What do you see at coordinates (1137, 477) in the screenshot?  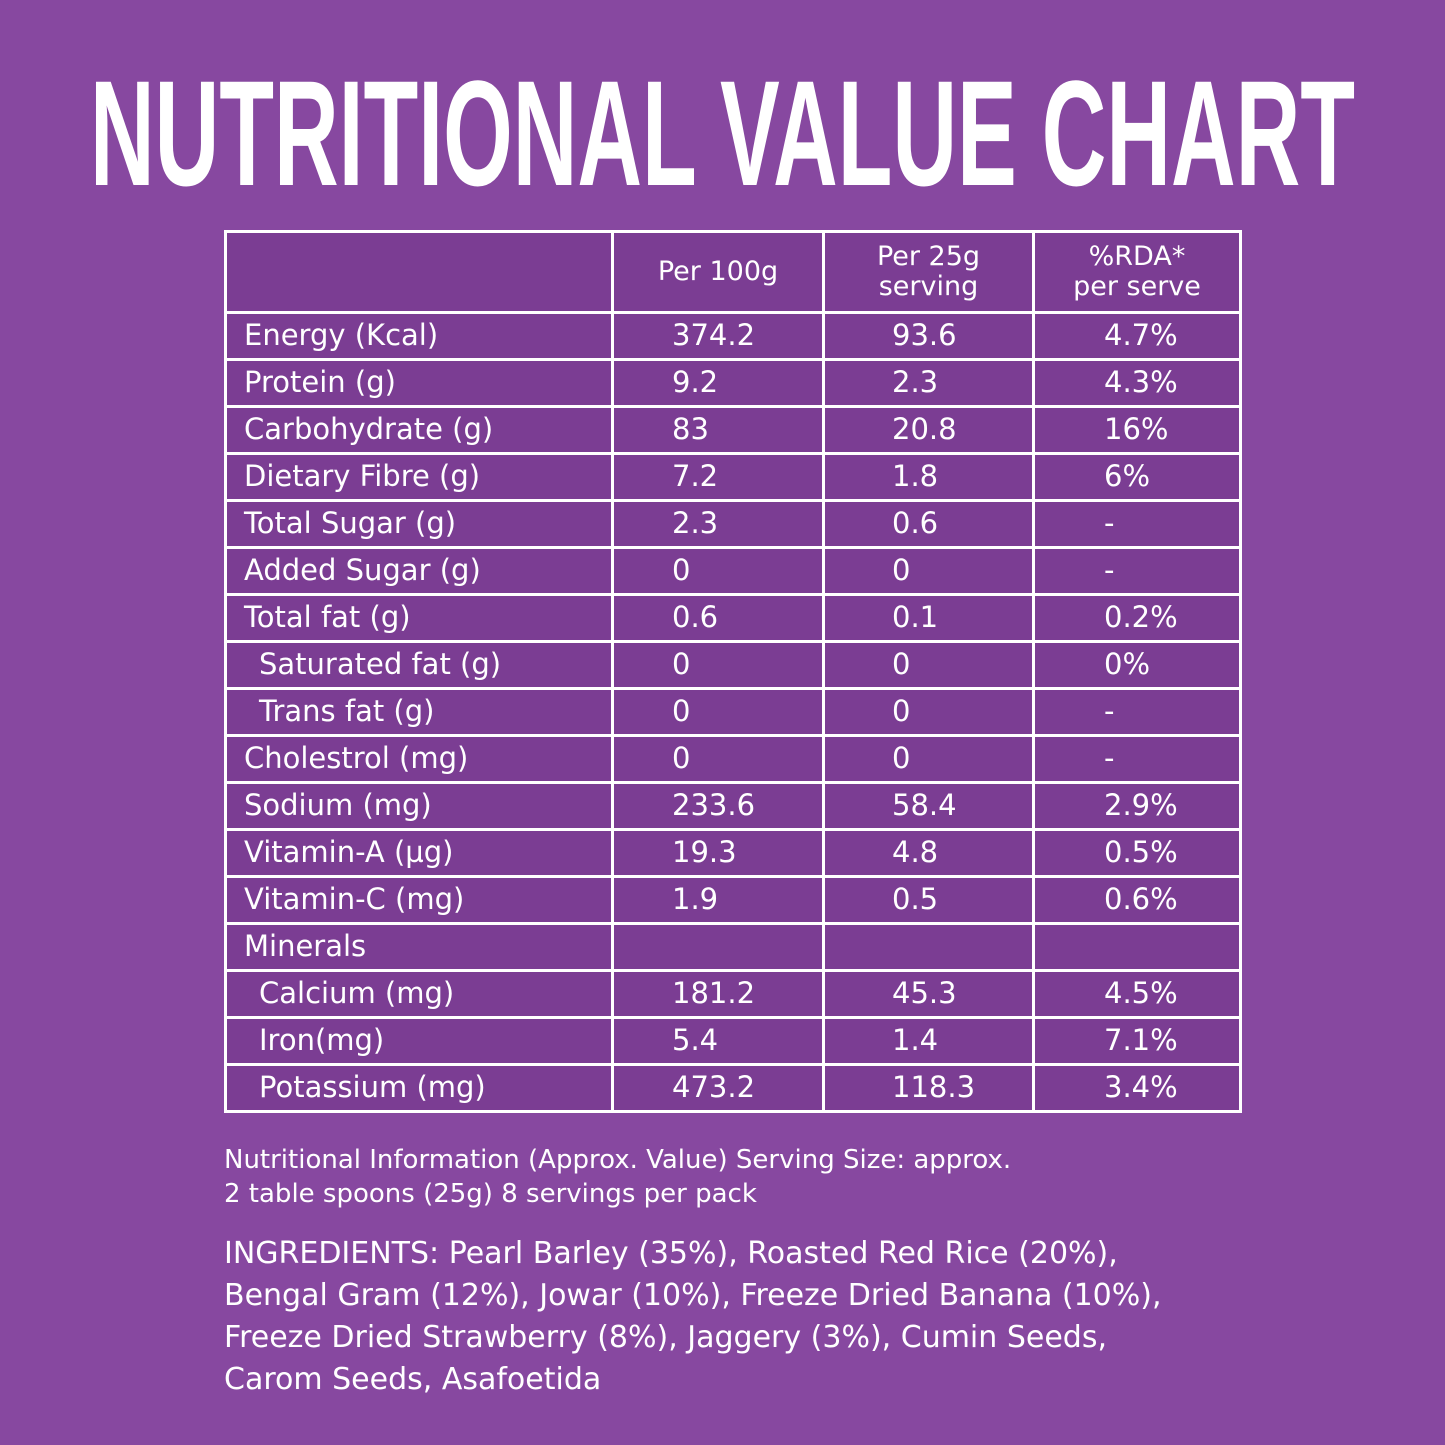 I see `value-cell: 6%` at bounding box center [1137, 477].